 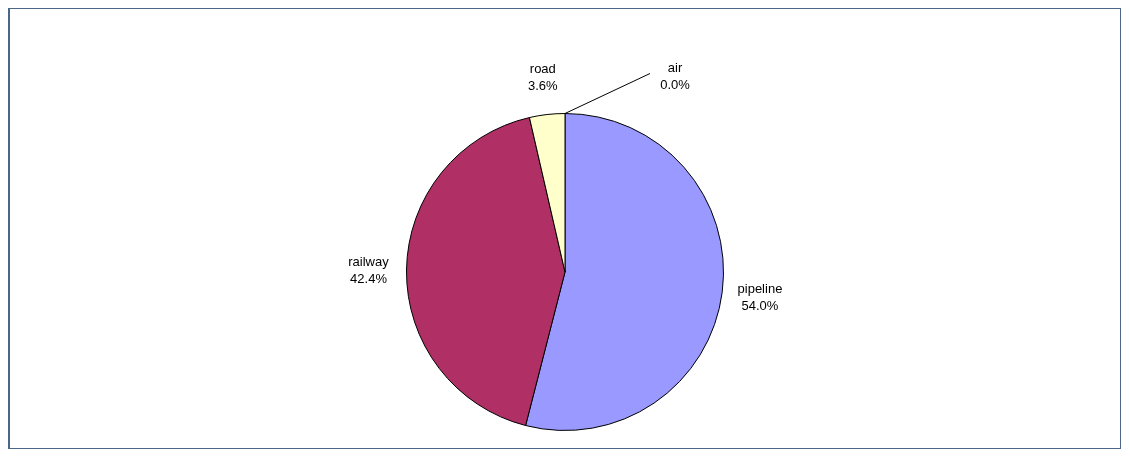 What do you see at coordinates (760, 305) in the screenshot?
I see `data-label: 54.0%` at bounding box center [760, 305].